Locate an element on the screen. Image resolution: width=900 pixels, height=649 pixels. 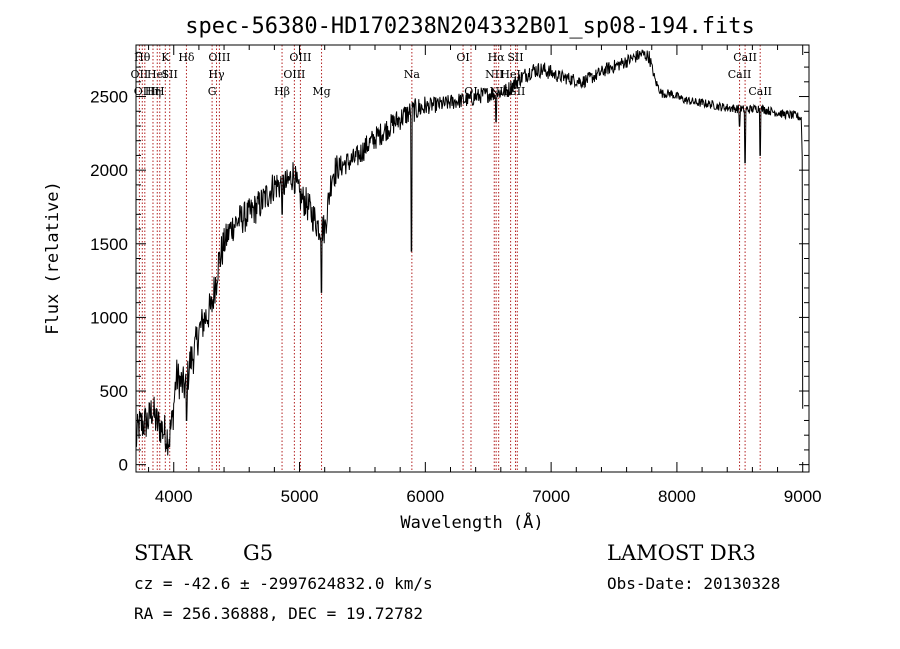
x-tick-label: 8000 is located at coordinates (677, 496).